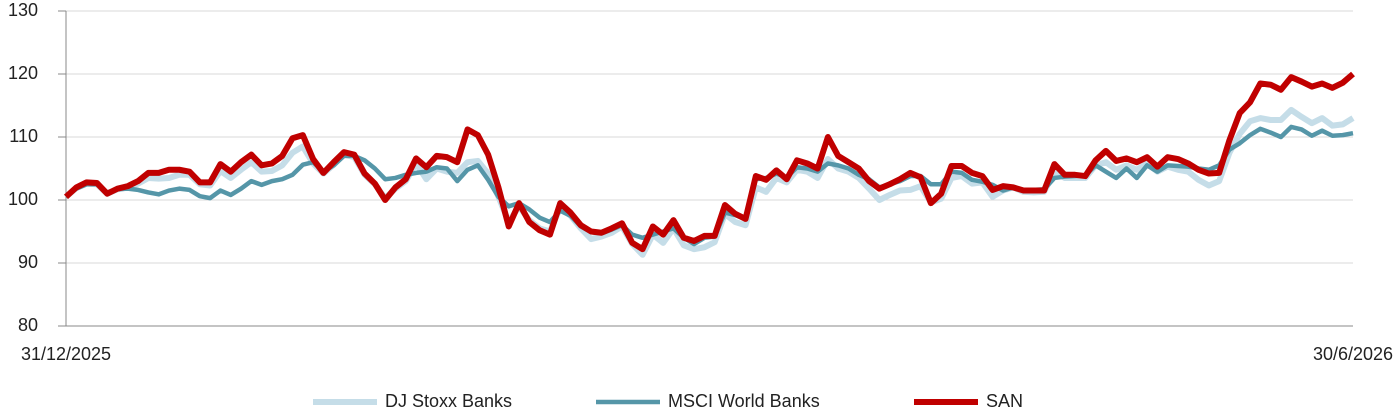 The image size is (1398, 414). Describe the element at coordinates (448, 401) in the screenshot. I see `legend-label: DJ Stoxx Banks` at that location.